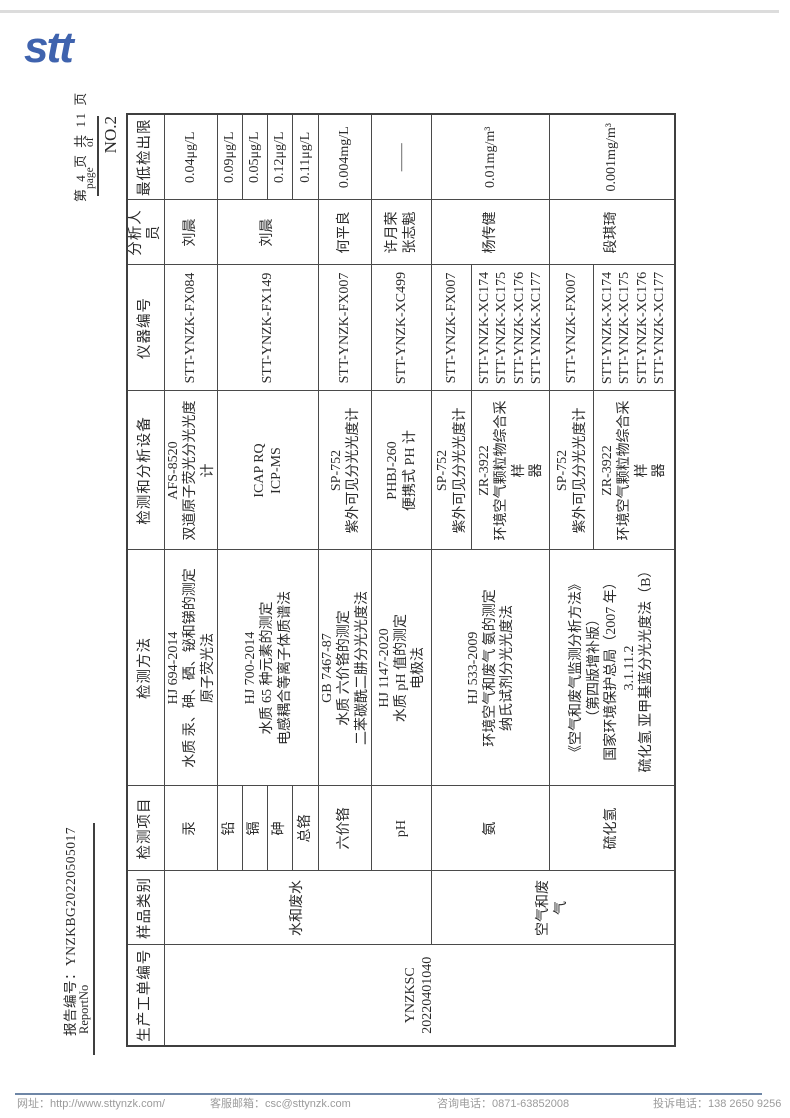 Image resolution: width=790 pixels, height=1118 pixels. Describe the element at coordinates (146, 328) in the screenshot. I see `column-header-instrument-no: 仪器编号` at that location.